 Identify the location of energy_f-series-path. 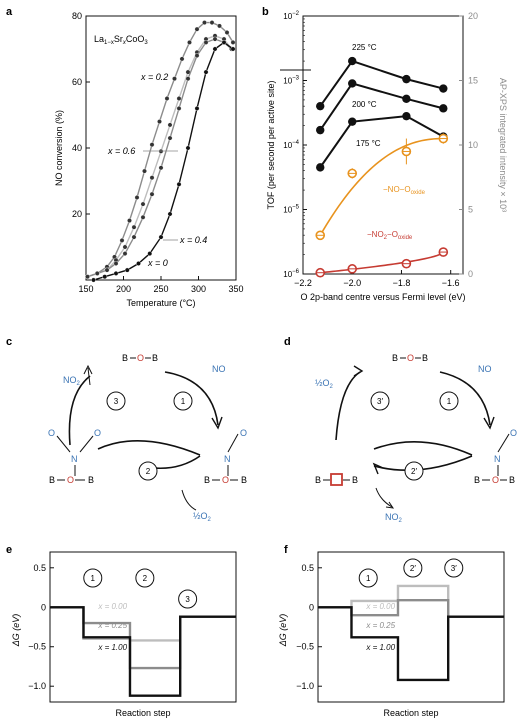
(411, 644).